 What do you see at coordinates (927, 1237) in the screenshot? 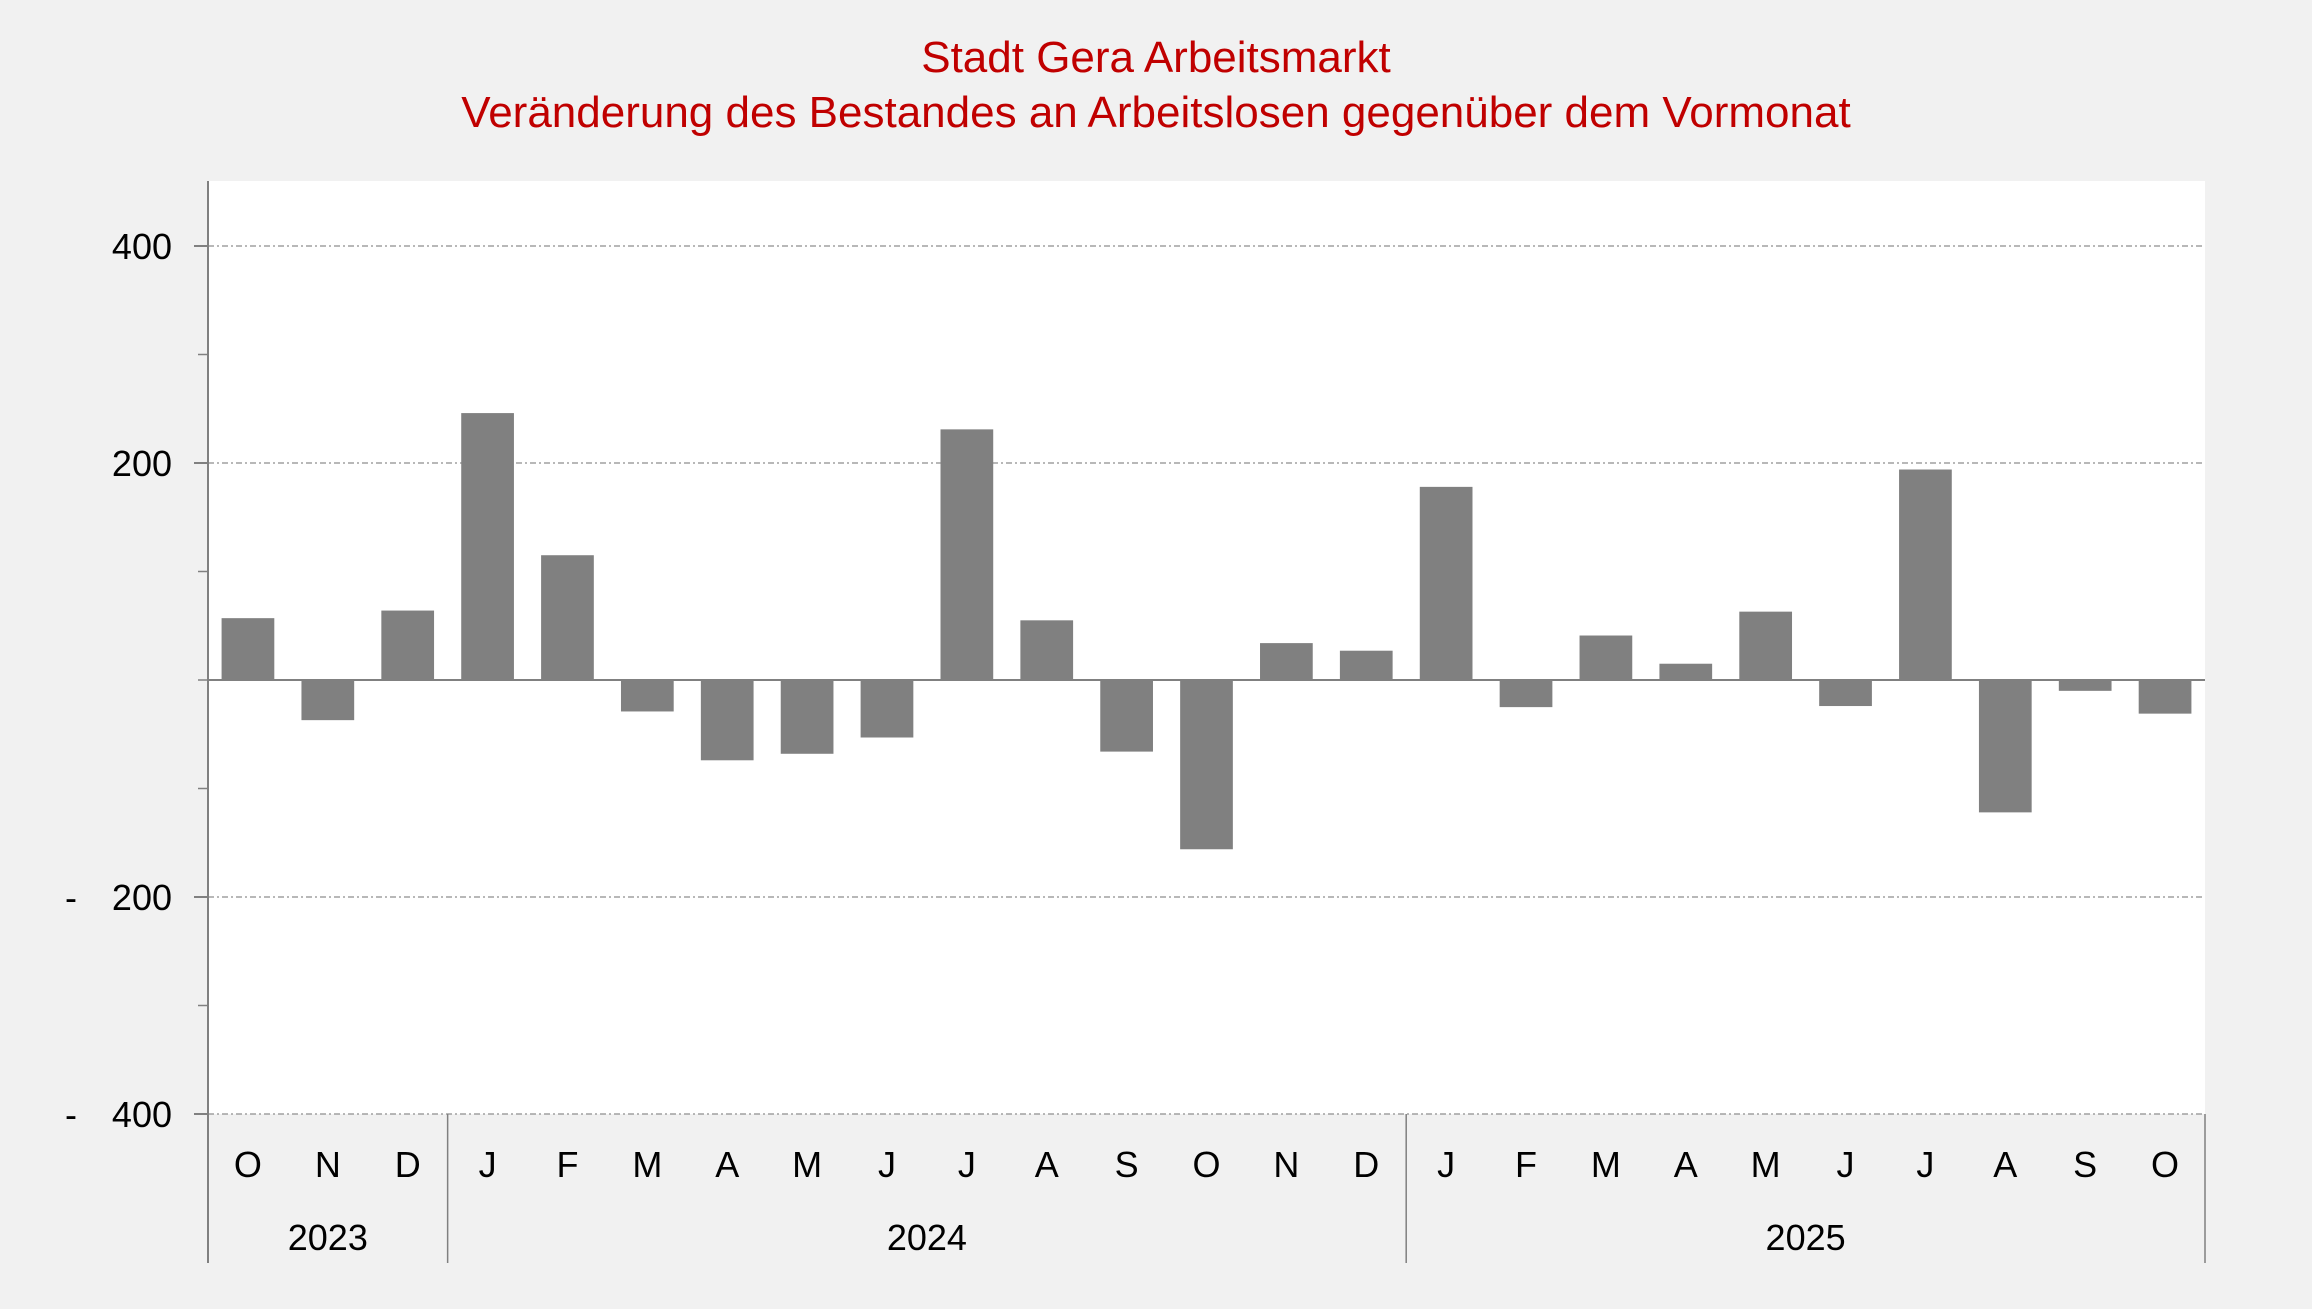
I see `x-year-label: 2024` at bounding box center [927, 1237].